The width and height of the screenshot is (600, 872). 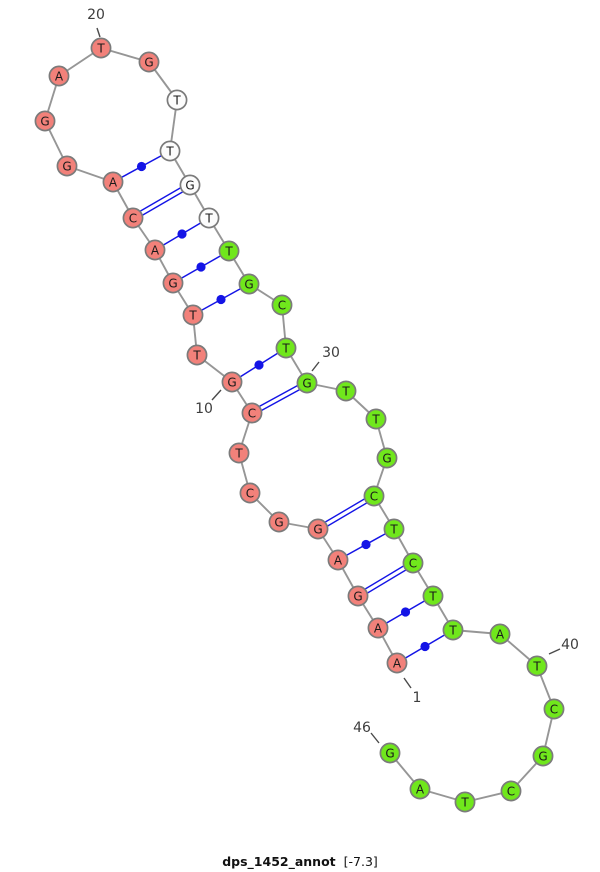 I want to click on position-label: 40, so click(x=570, y=645).